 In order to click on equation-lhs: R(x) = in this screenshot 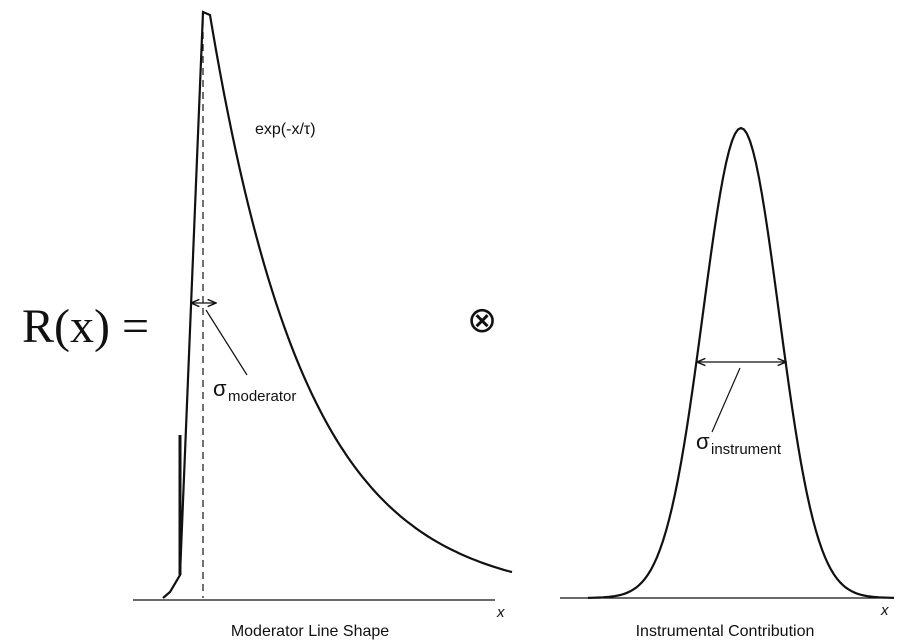, I will do `click(85, 326)`.